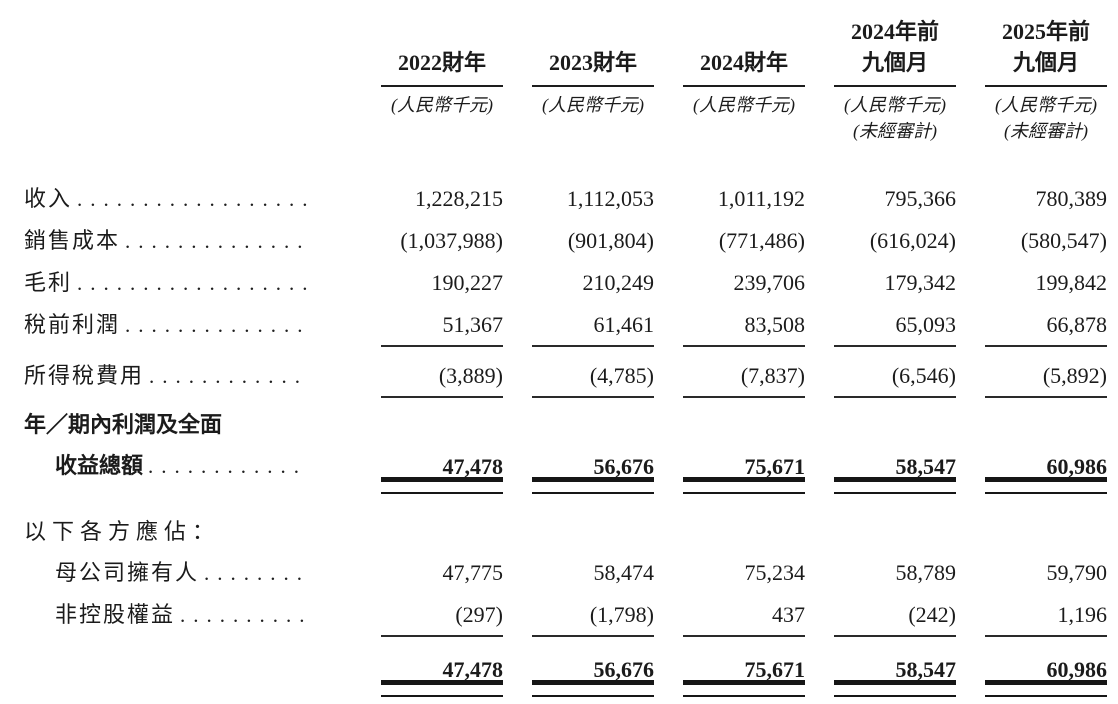 This screenshot has height=704, width=1118. What do you see at coordinates (912, 240) in the screenshot?
I see `cell-value: (616,024)` at bounding box center [912, 240].